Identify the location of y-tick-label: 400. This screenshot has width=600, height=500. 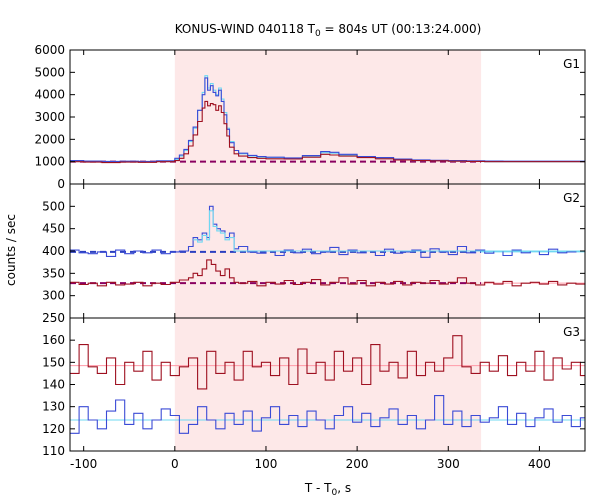
(53, 251).